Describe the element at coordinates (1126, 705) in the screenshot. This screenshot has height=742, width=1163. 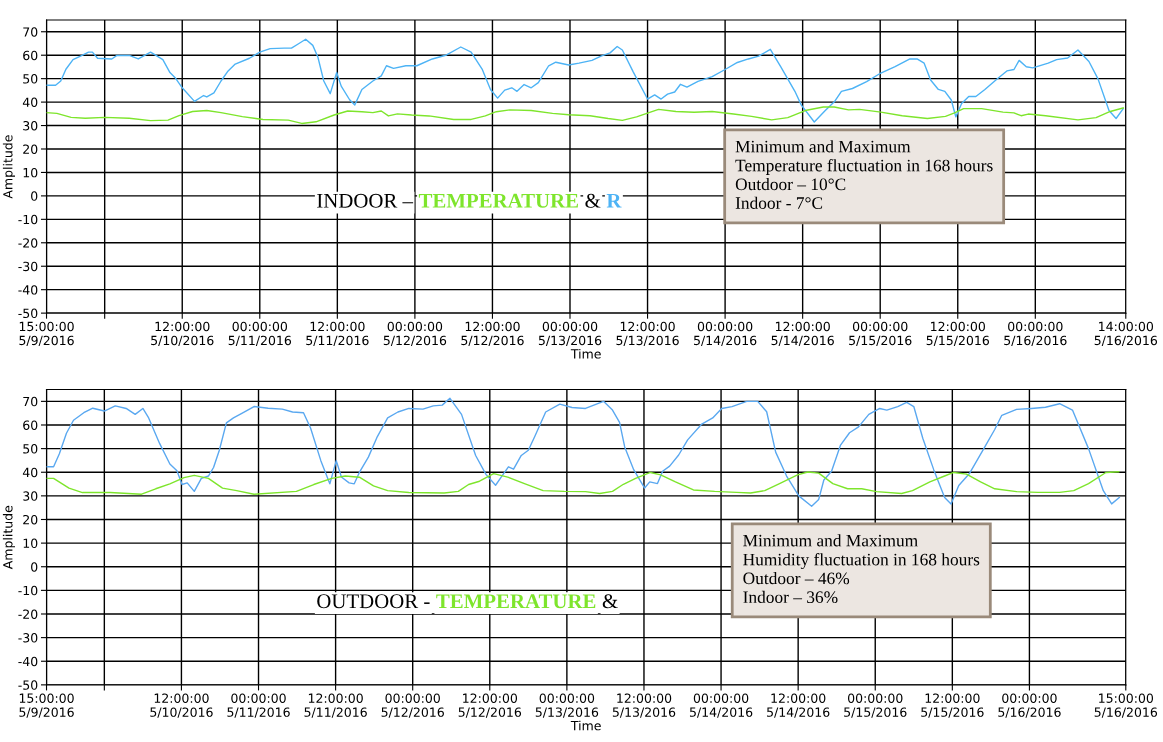
I see `x-tick-label: 15:00:00 5/16/2016` at that location.